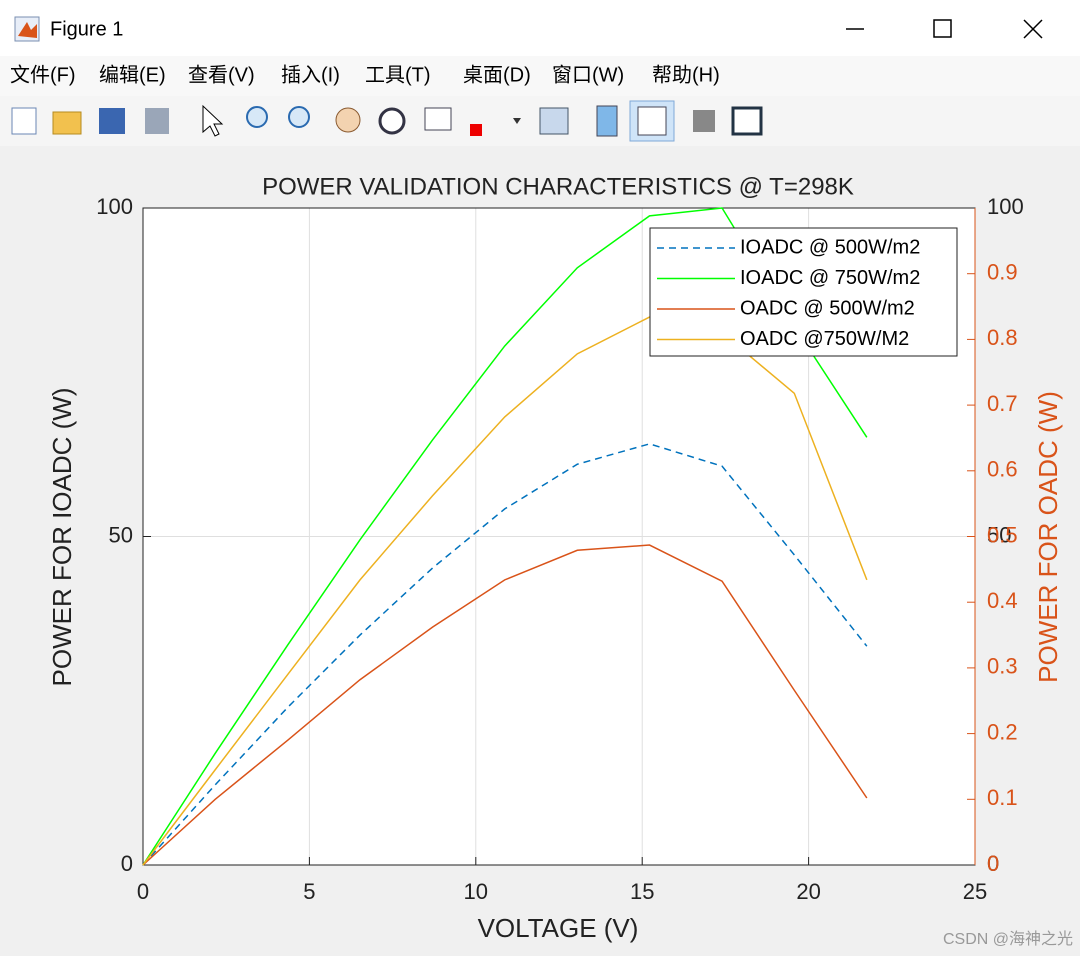  What do you see at coordinates (704, 121) in the screenshot?
I see `tool-hide` at bounding box center [704, 121].